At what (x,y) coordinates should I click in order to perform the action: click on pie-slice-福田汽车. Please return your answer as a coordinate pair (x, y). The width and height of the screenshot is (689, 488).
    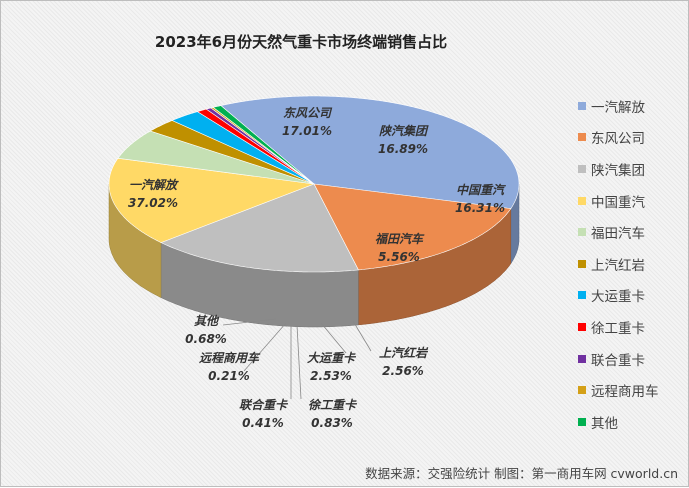
    Looking at the image, I should click on (216, 157).